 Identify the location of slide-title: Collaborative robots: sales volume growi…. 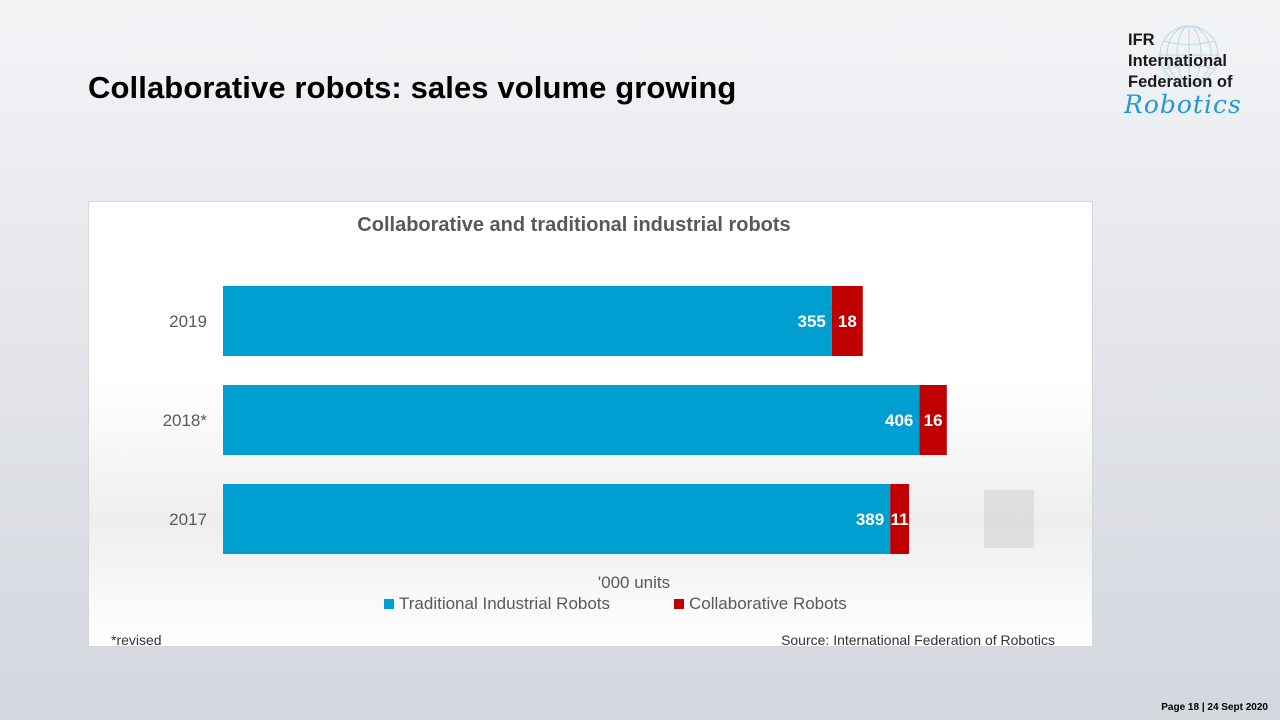
(412, 87).